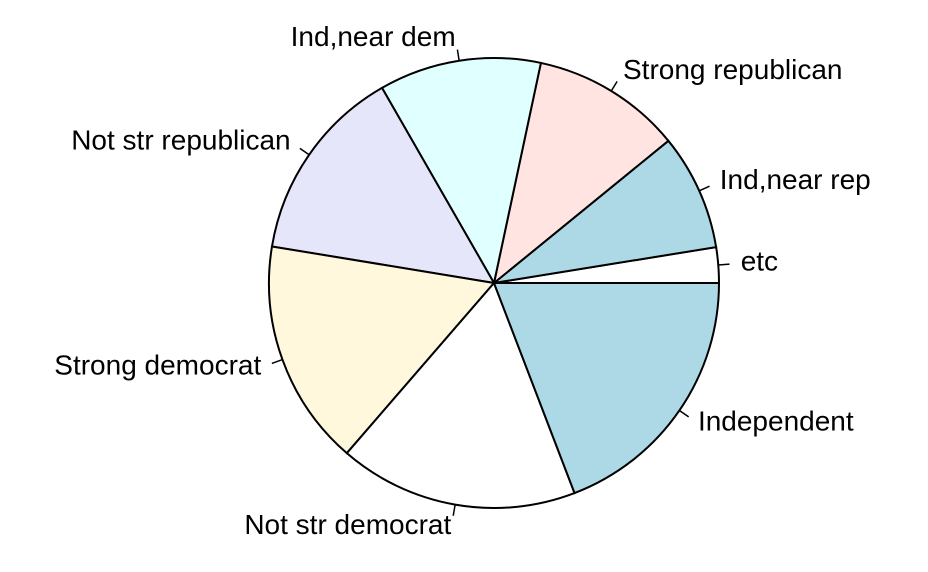  What do you see at coordinates (373, 36) in the screenshot?
I see `slice-label: Ind,near dem` at bounding box center [373, 36].